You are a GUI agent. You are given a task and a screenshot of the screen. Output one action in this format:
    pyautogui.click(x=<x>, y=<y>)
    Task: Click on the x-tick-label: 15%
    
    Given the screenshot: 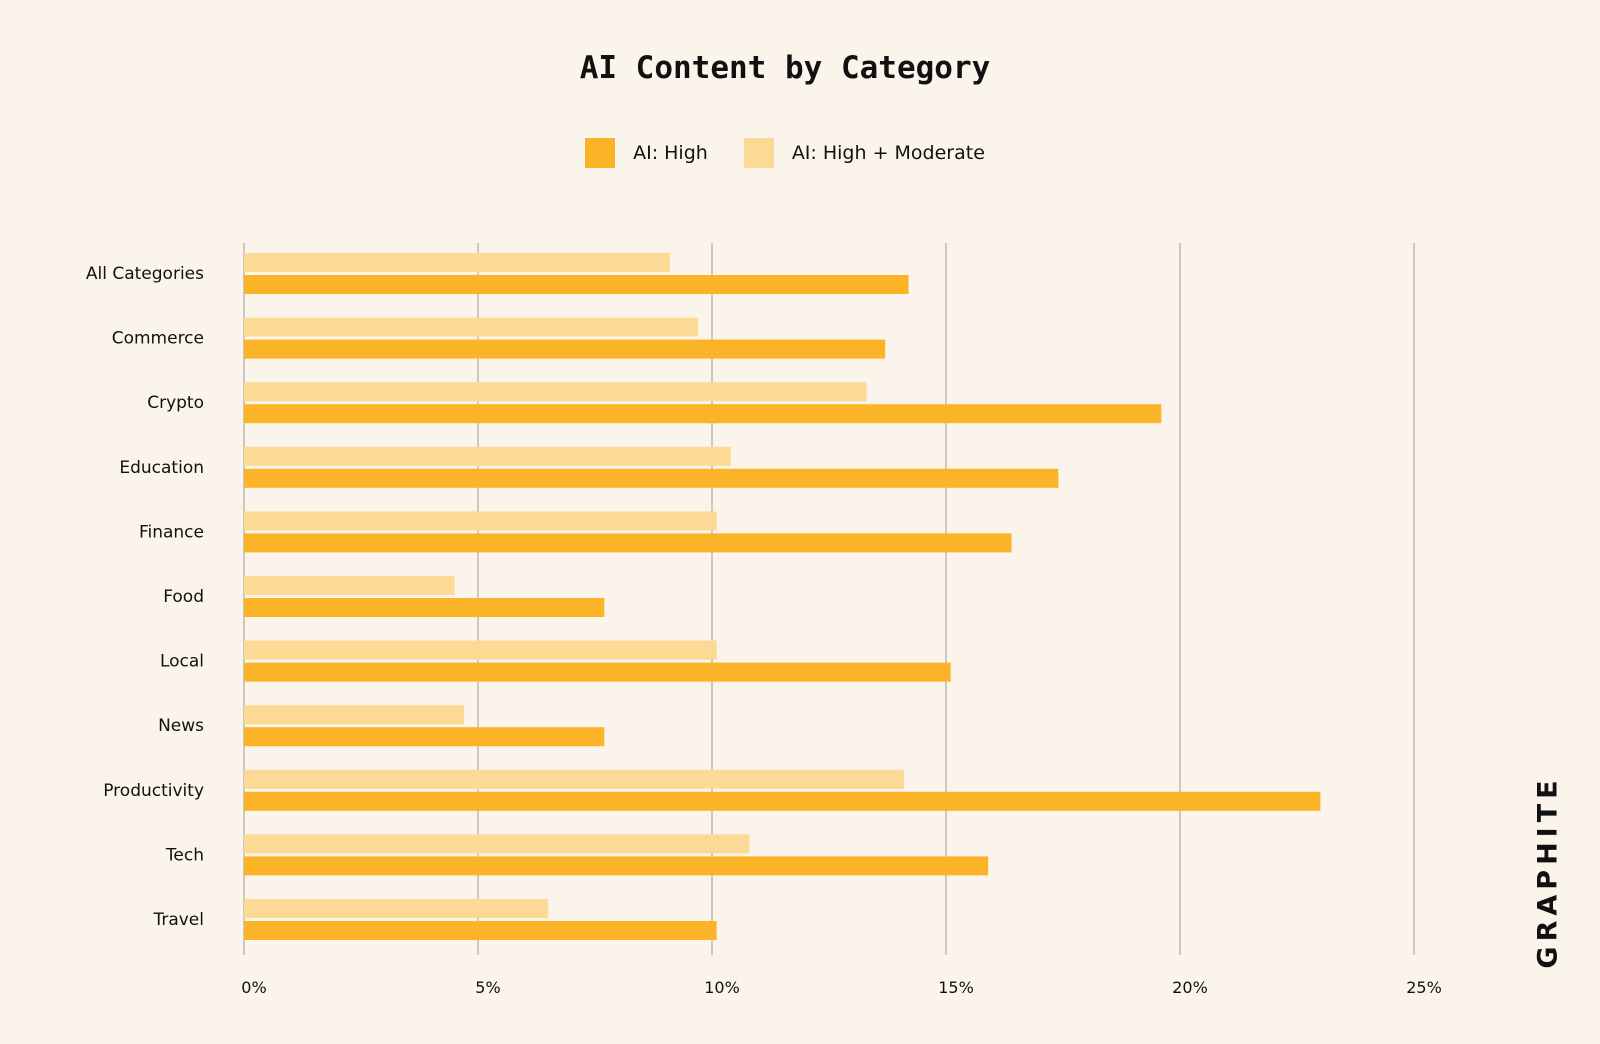 What is the action you would take?
    pyautogui.click(x=956, y=987)
    